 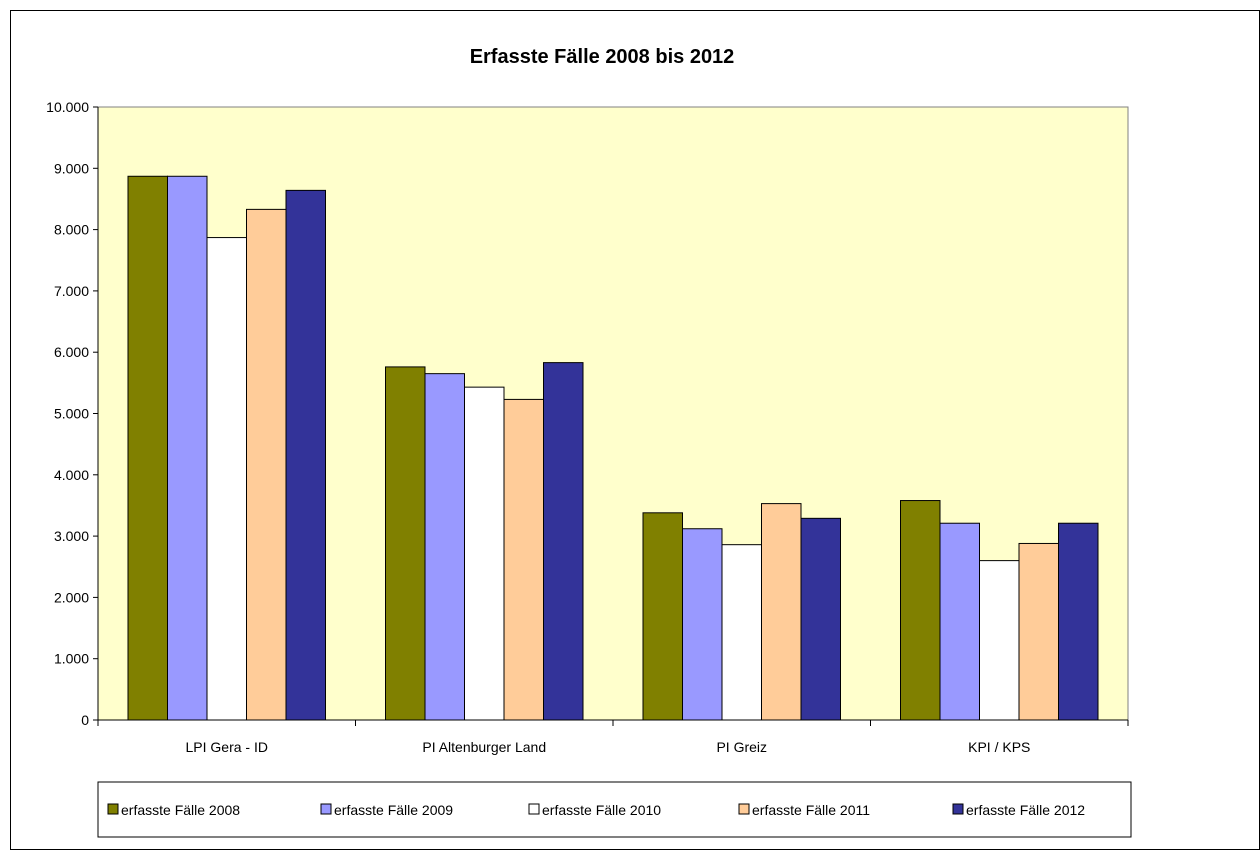 I want to click on y-tick-label: 6.000, so click(x=71, y=352).